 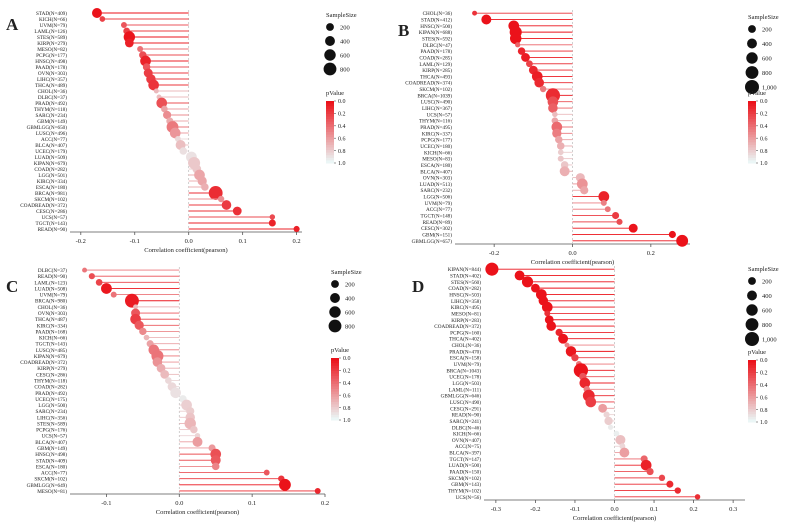 I want to click on row-label: LIHC(N=358), so click(x=466, y=301).